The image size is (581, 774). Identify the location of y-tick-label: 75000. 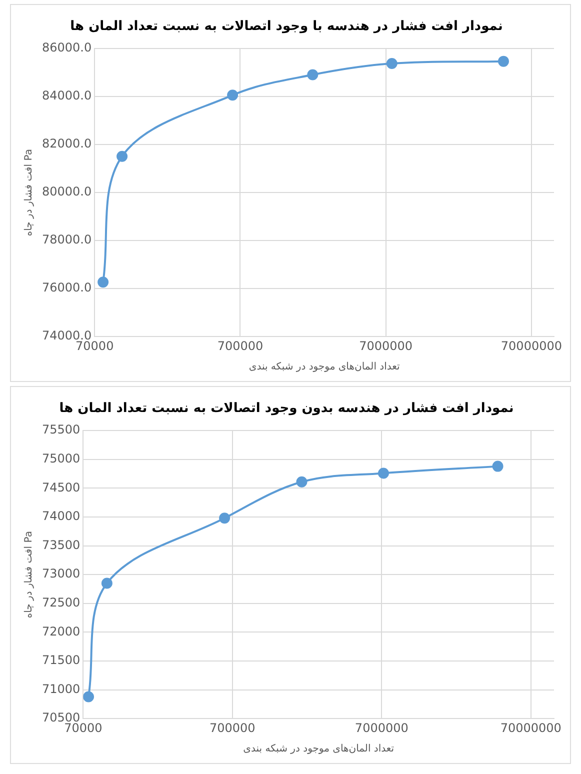
(61, 459).